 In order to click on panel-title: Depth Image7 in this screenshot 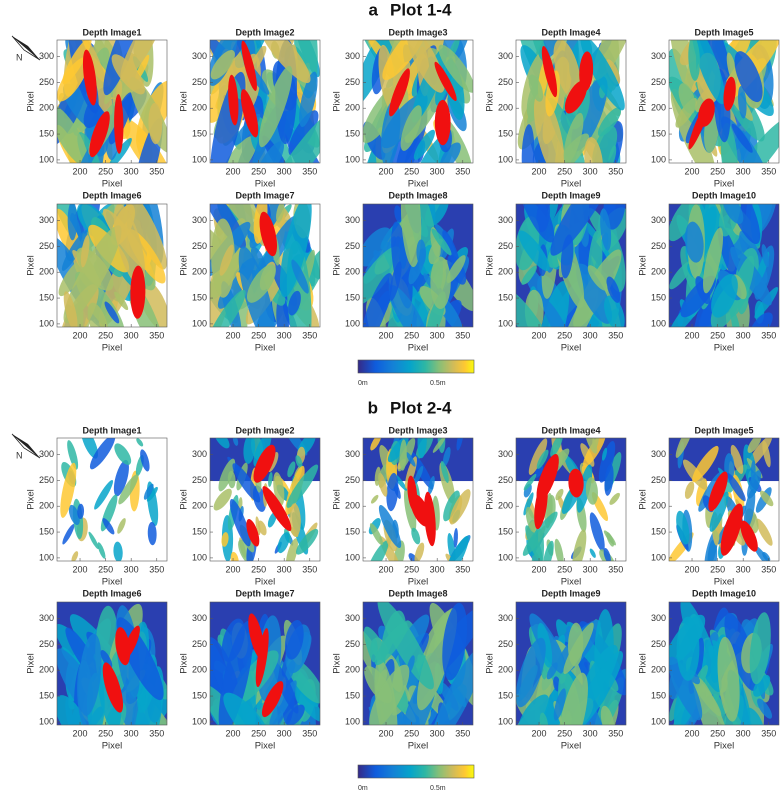, I will do `click(264, 195)`.